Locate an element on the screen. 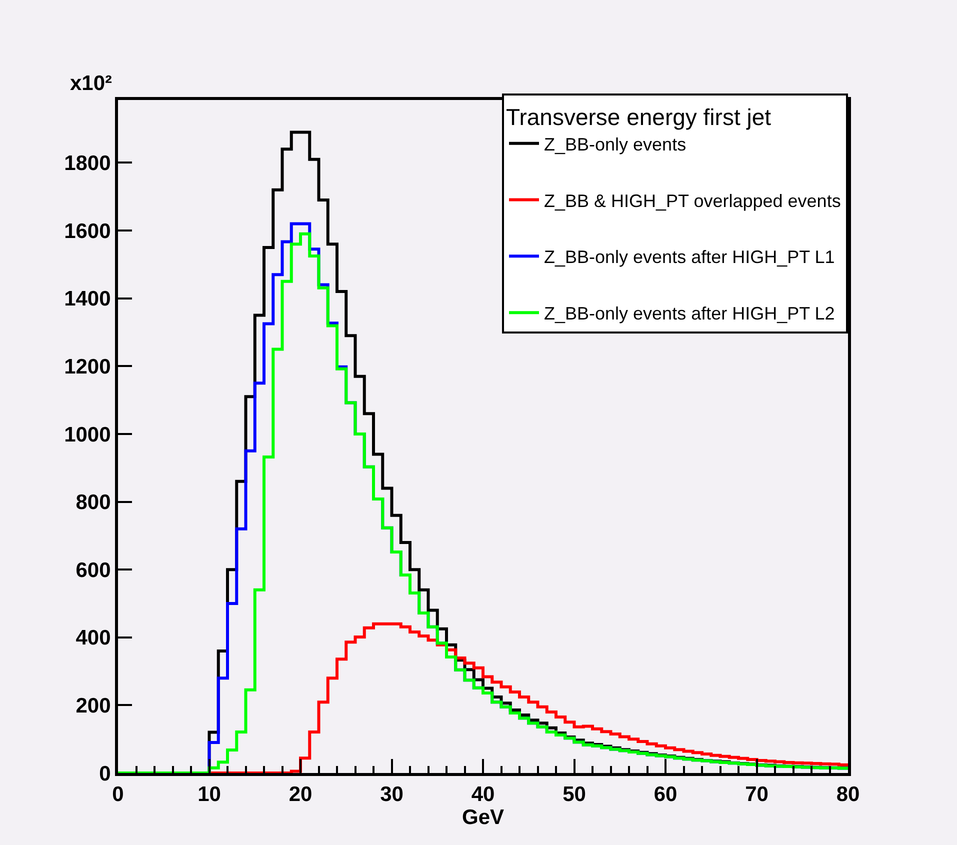 This screenshot has height=845, width=957. x-tick-label: 50 is located at coordinates (574, 794).